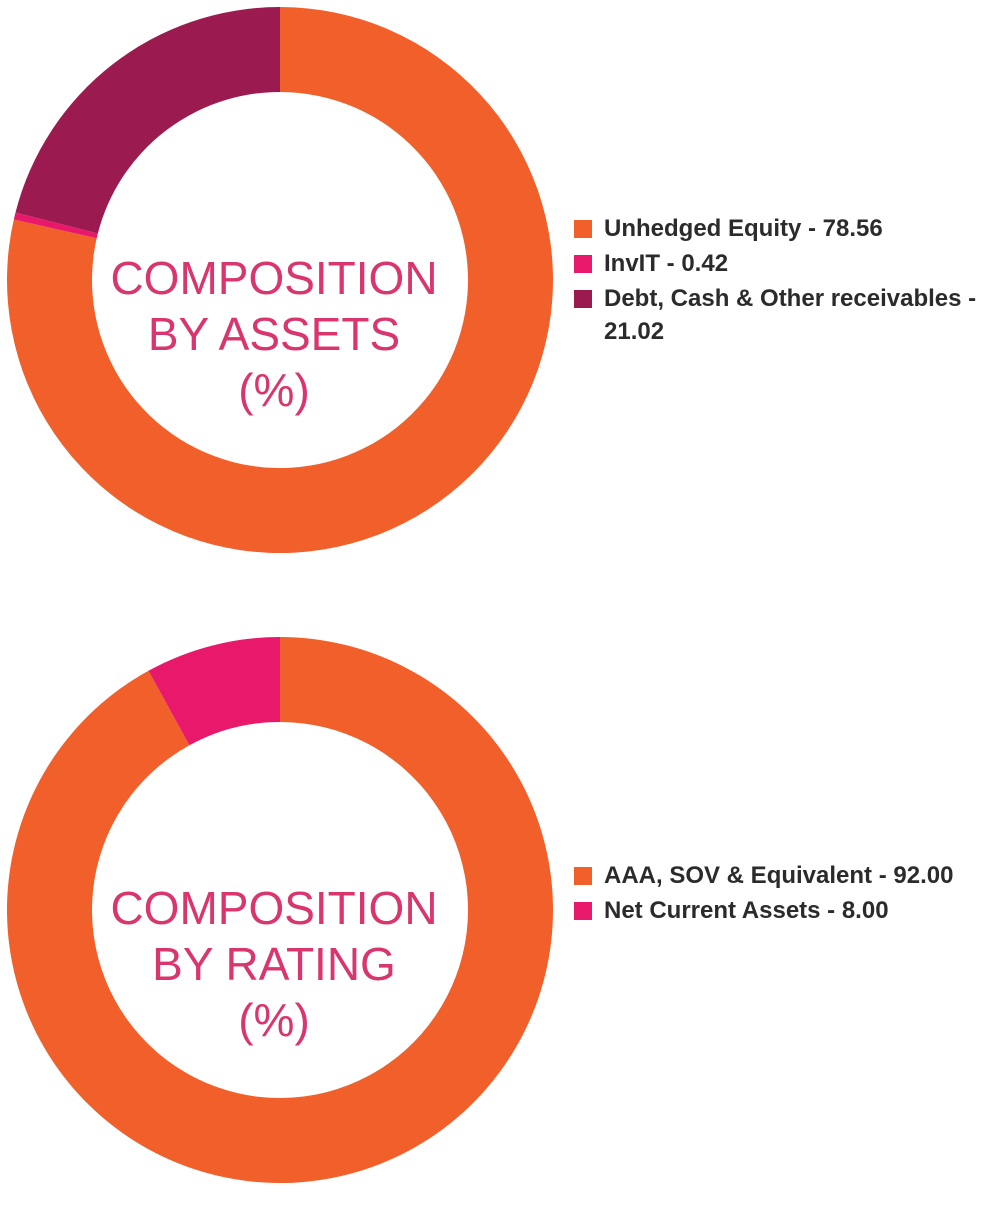 This screenshot has width=1001, height=1215. I want to click on legend-item: InvIT - 0.42, so click(786, 263).